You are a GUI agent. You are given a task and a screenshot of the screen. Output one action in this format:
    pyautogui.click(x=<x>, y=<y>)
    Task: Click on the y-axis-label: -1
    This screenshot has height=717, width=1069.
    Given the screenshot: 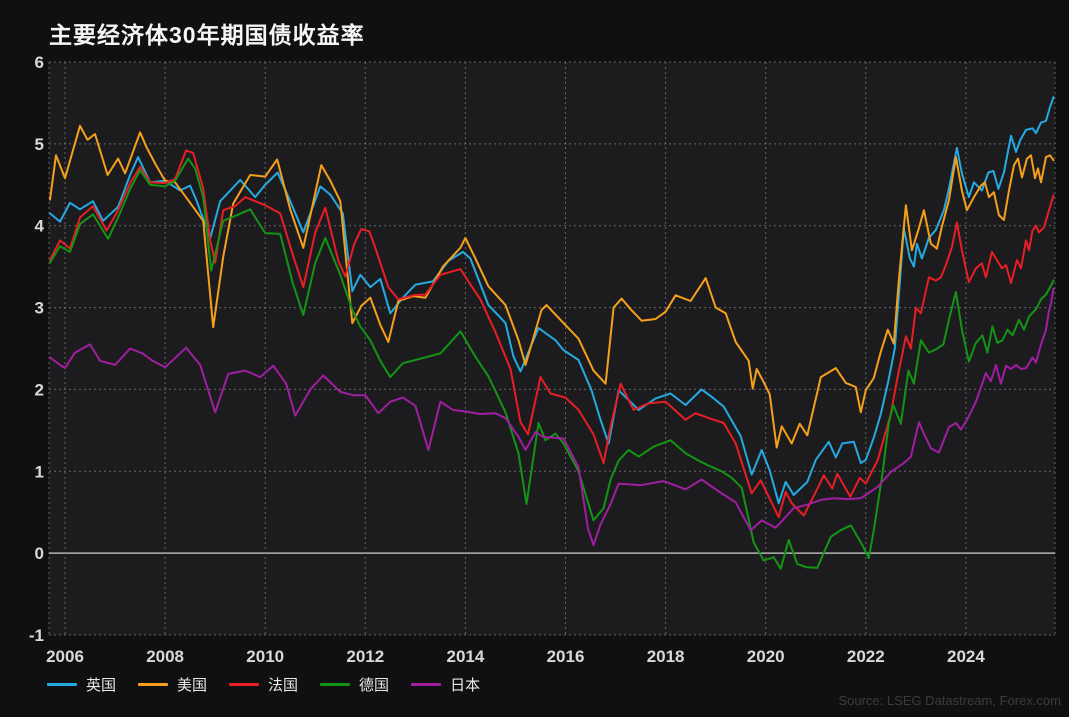 What is the action you would take?
    pyautogui.click(x=36, y=635)
    